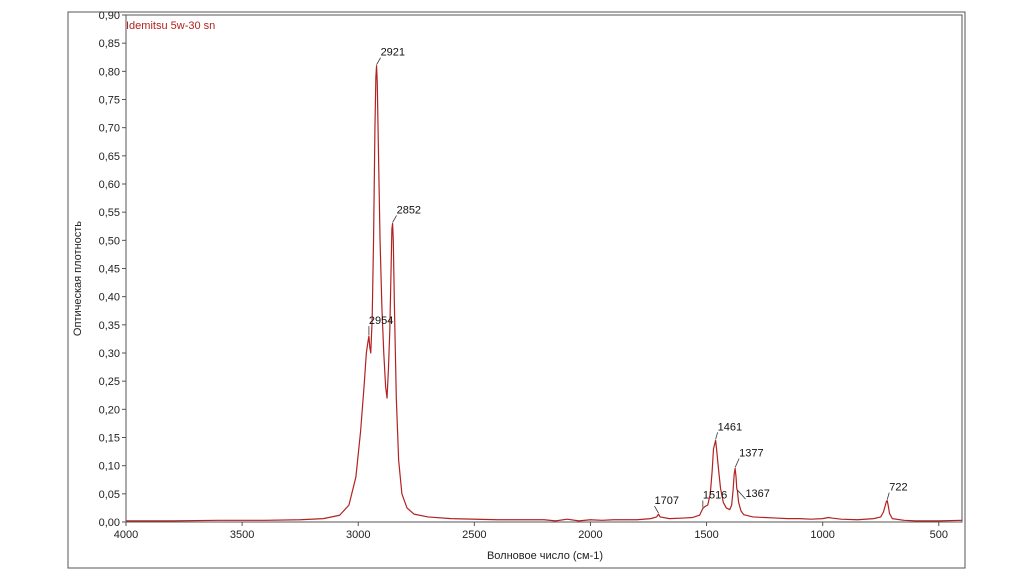  Describe the element at coordinates (109, 298) in the screenshot. I see `y-tick-label: 0,40` at that location.